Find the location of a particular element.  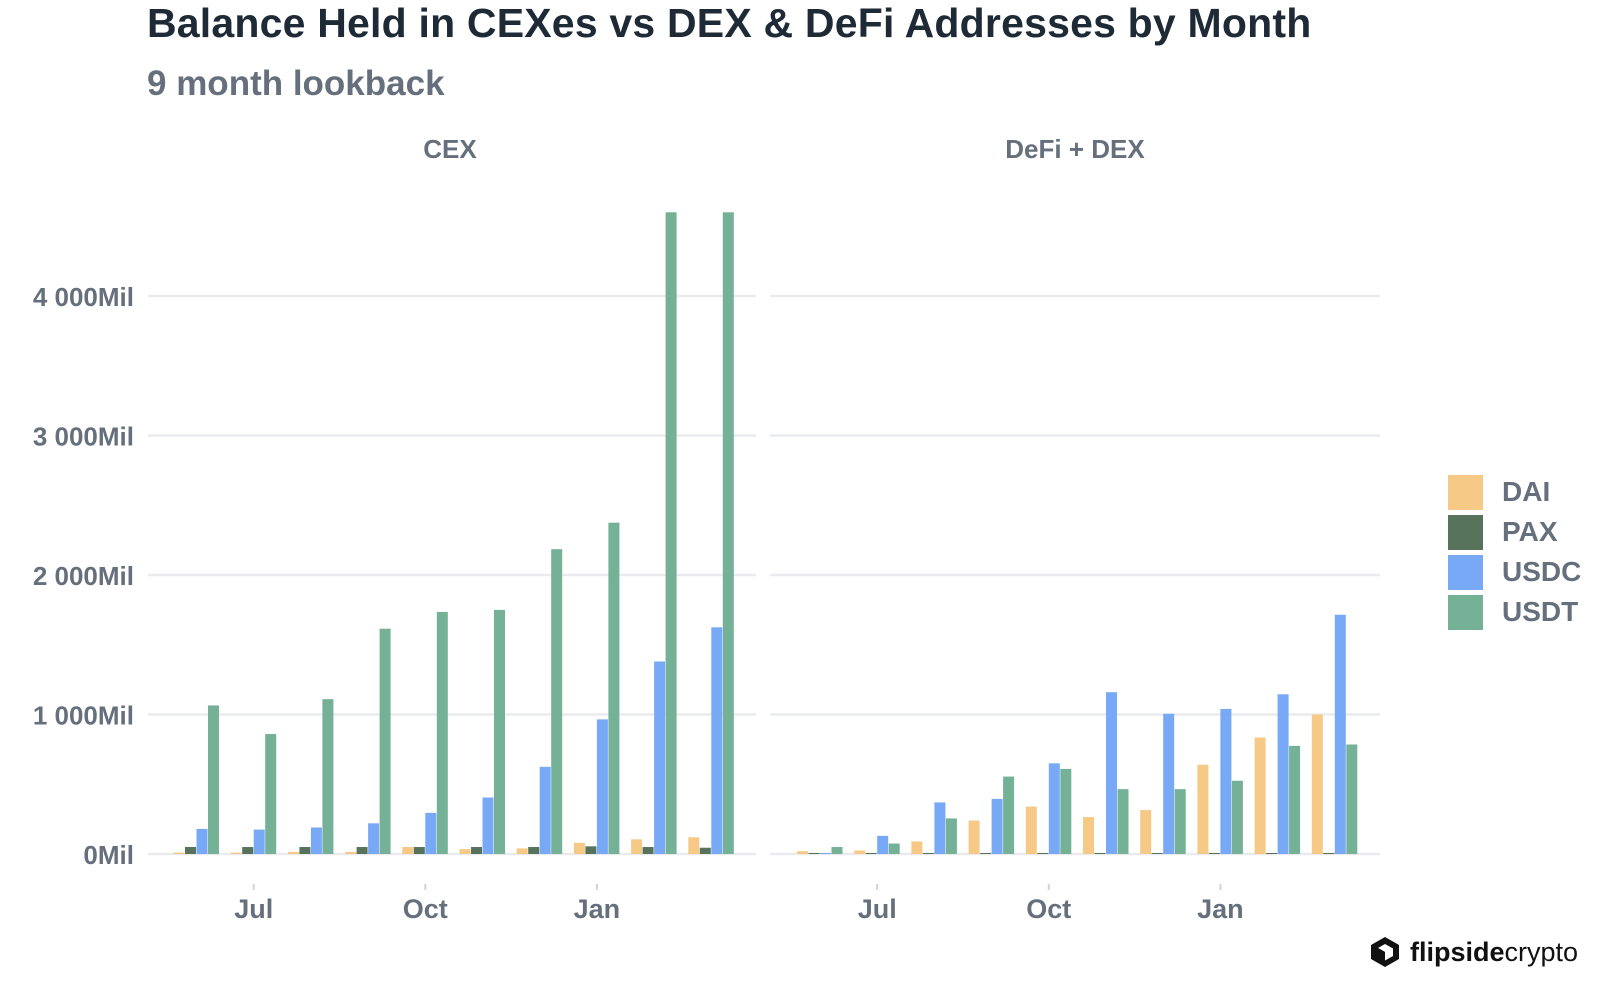

legend-swatch-usdc is located at coordinates (1465, 572).